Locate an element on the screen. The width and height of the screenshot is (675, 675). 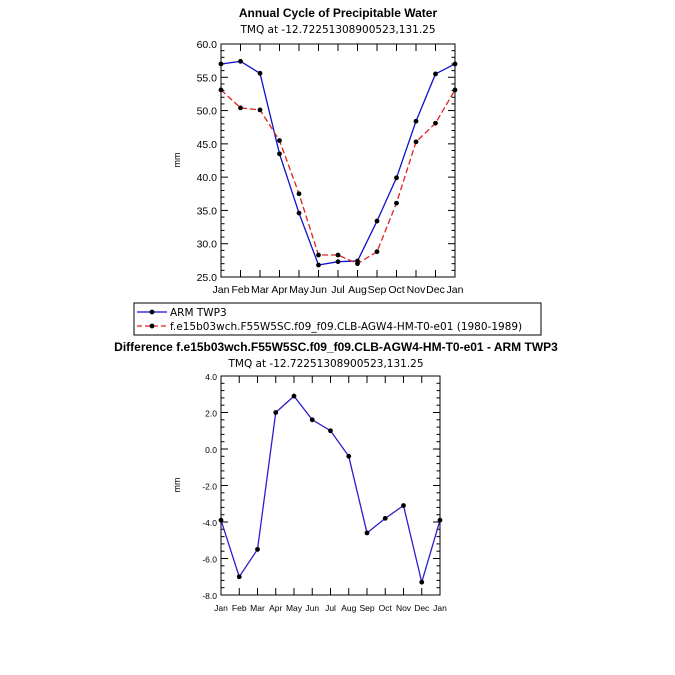
x-tick-label: Jun is located at coordinates (312, 608).